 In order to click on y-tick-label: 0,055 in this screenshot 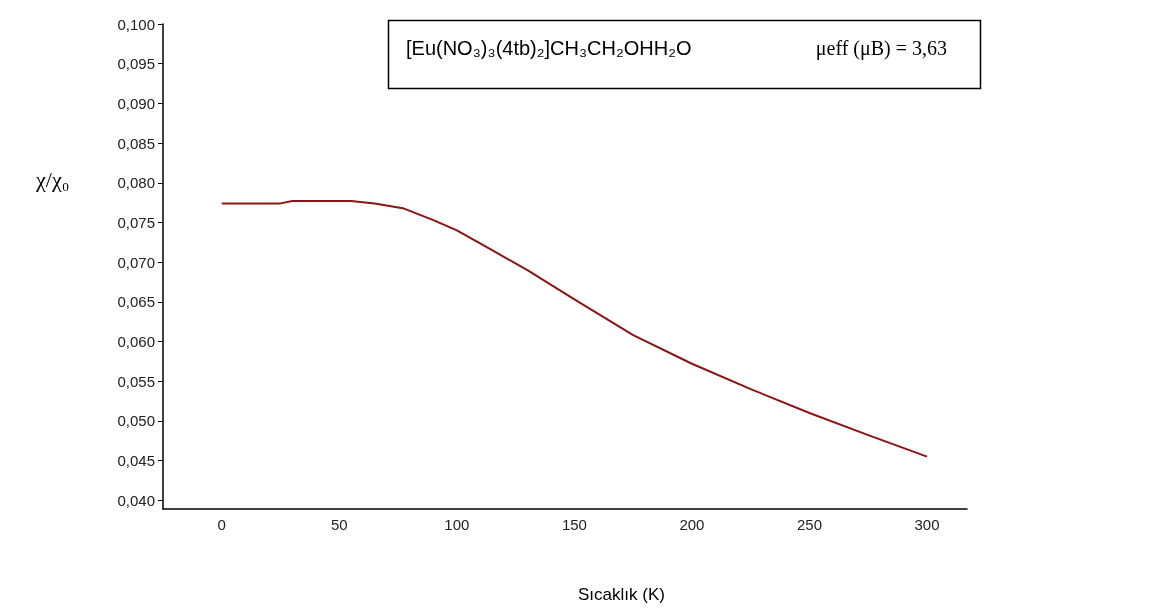, I will do `click(136, 381)`.